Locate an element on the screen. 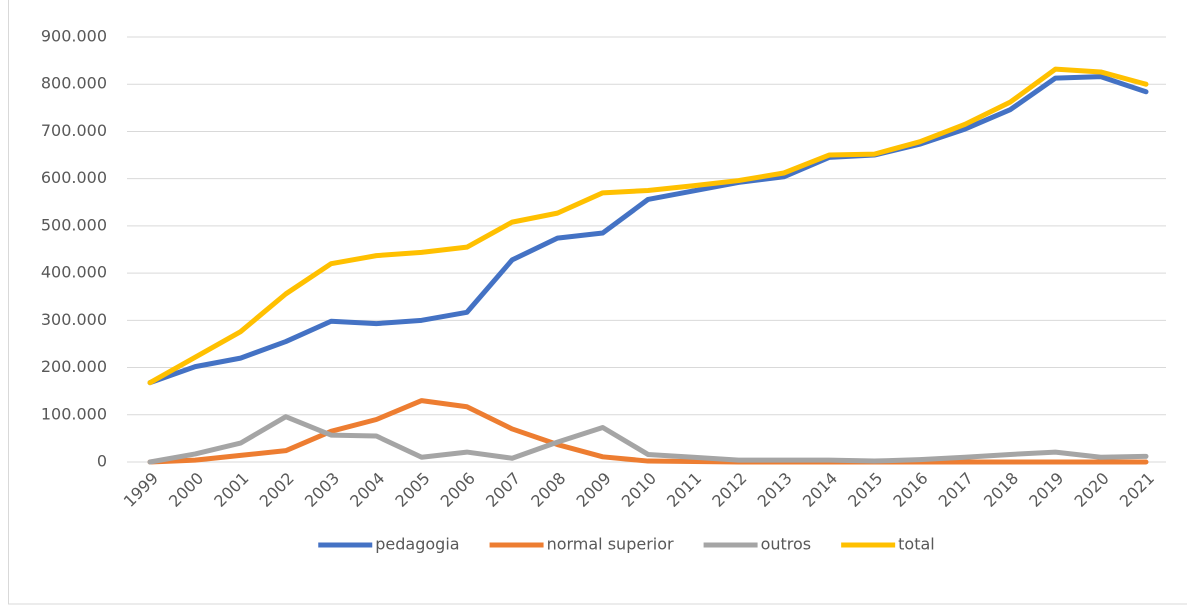 The width and height of the screenshot is (1187, 605). y-tick-label: 800.000 is located at coordinates (74, 83).